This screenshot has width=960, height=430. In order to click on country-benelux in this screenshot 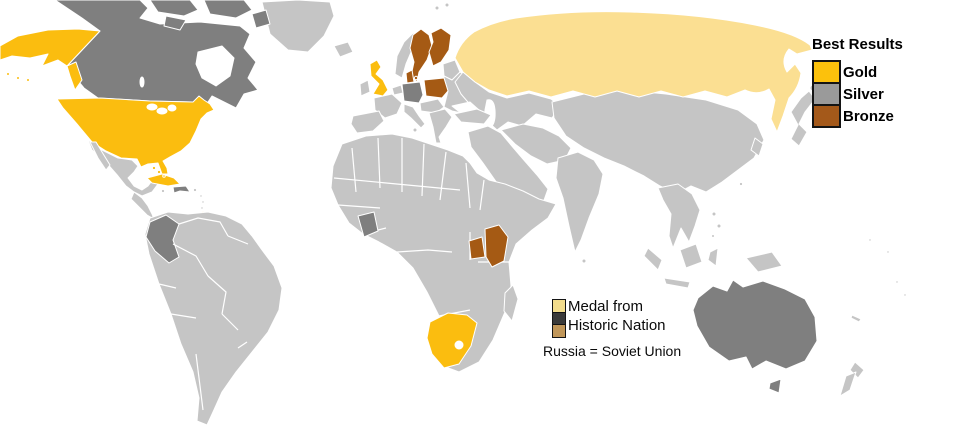, I will do `click(397, 90)`.